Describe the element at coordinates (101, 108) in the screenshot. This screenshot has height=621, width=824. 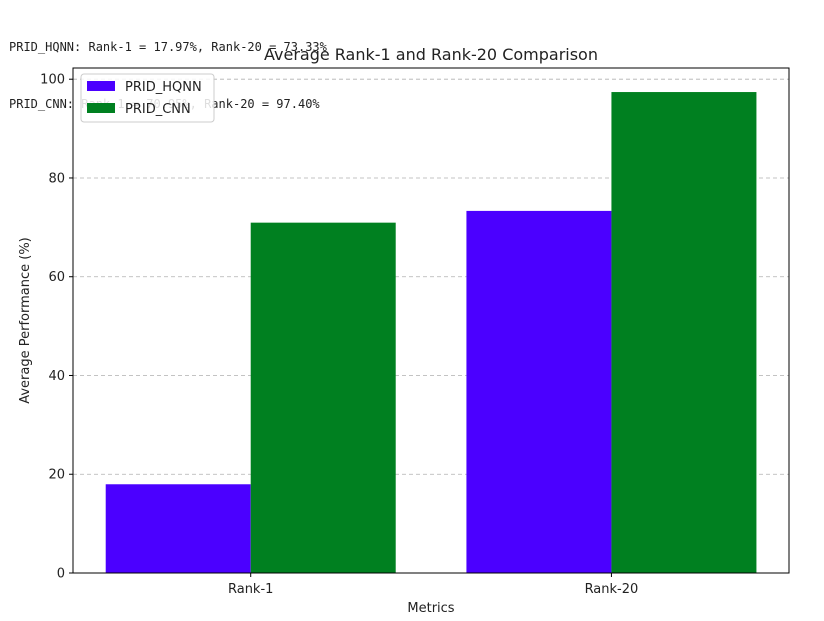
I see `legend-swatch-prid-cnn` at that location.